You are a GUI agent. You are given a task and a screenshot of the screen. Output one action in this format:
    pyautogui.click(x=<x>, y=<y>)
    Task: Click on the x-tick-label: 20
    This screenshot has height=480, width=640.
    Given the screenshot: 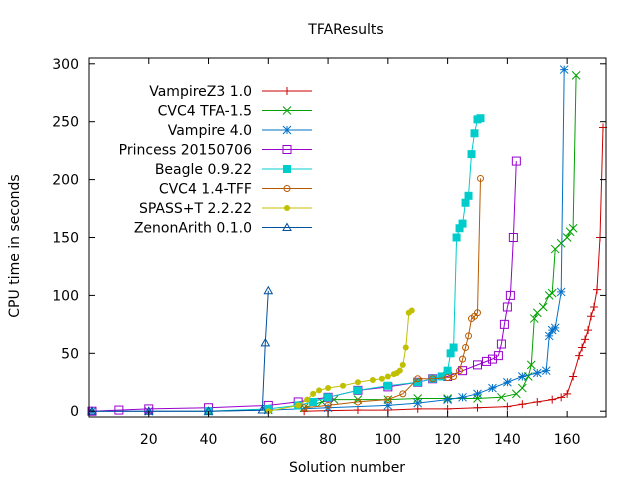 What is the action you would take?
    pyautogui.click(x=149, y=440)
    